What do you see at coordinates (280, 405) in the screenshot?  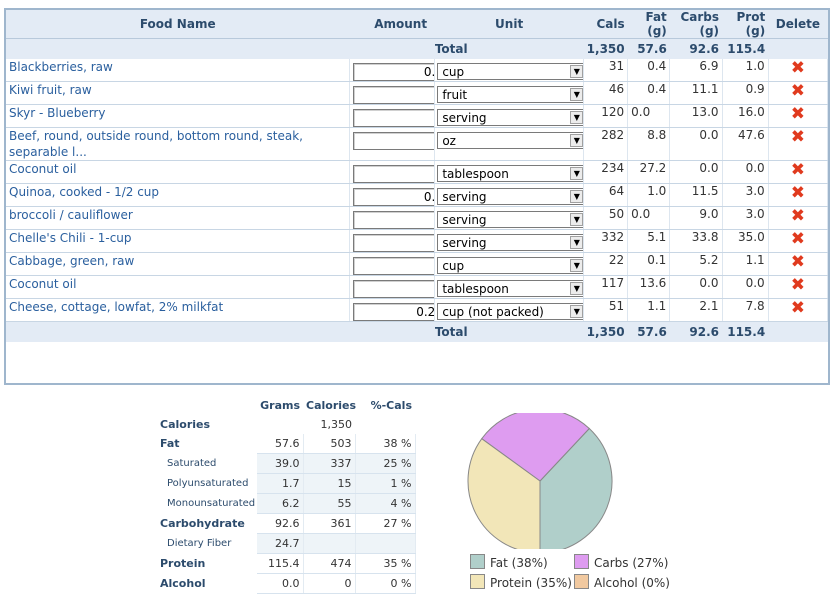 I see `summary-header-grams: Grams` at bounding box center [280, 405].